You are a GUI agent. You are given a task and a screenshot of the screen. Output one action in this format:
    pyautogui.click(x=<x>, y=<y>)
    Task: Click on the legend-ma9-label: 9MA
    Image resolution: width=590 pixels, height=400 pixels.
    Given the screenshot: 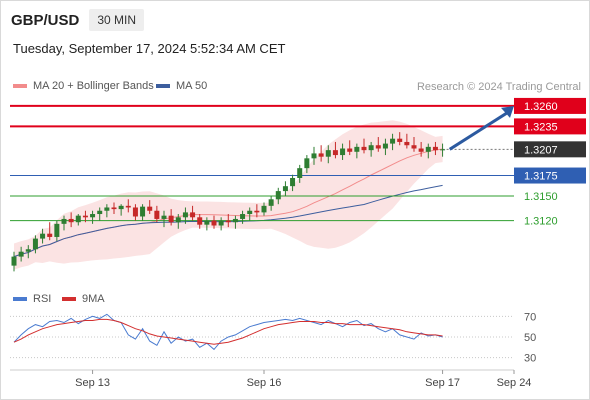 What is the action you would take?
    pyautogui.click(x=93, y=299)
    